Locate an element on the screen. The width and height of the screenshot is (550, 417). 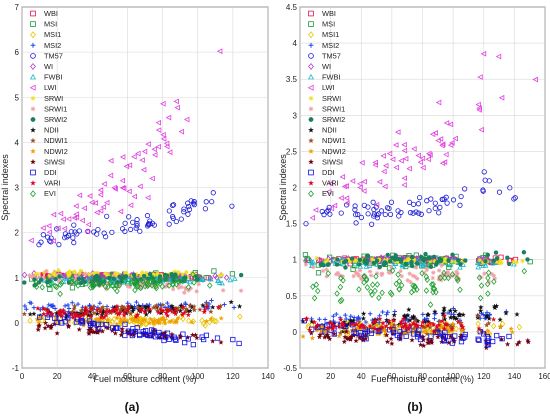
y-tick-label: 1 is located at coordinates (17, 278).